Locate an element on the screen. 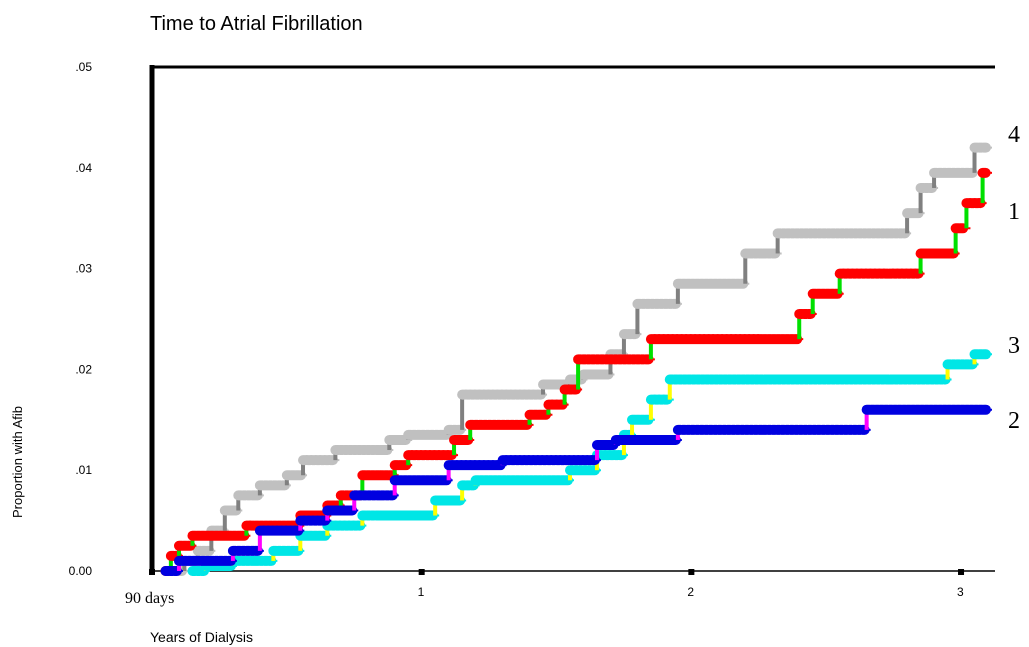 The width and height of the screenshot is (1029, 647). x-tick-label: 90 days is located at coordinates (149, 598).